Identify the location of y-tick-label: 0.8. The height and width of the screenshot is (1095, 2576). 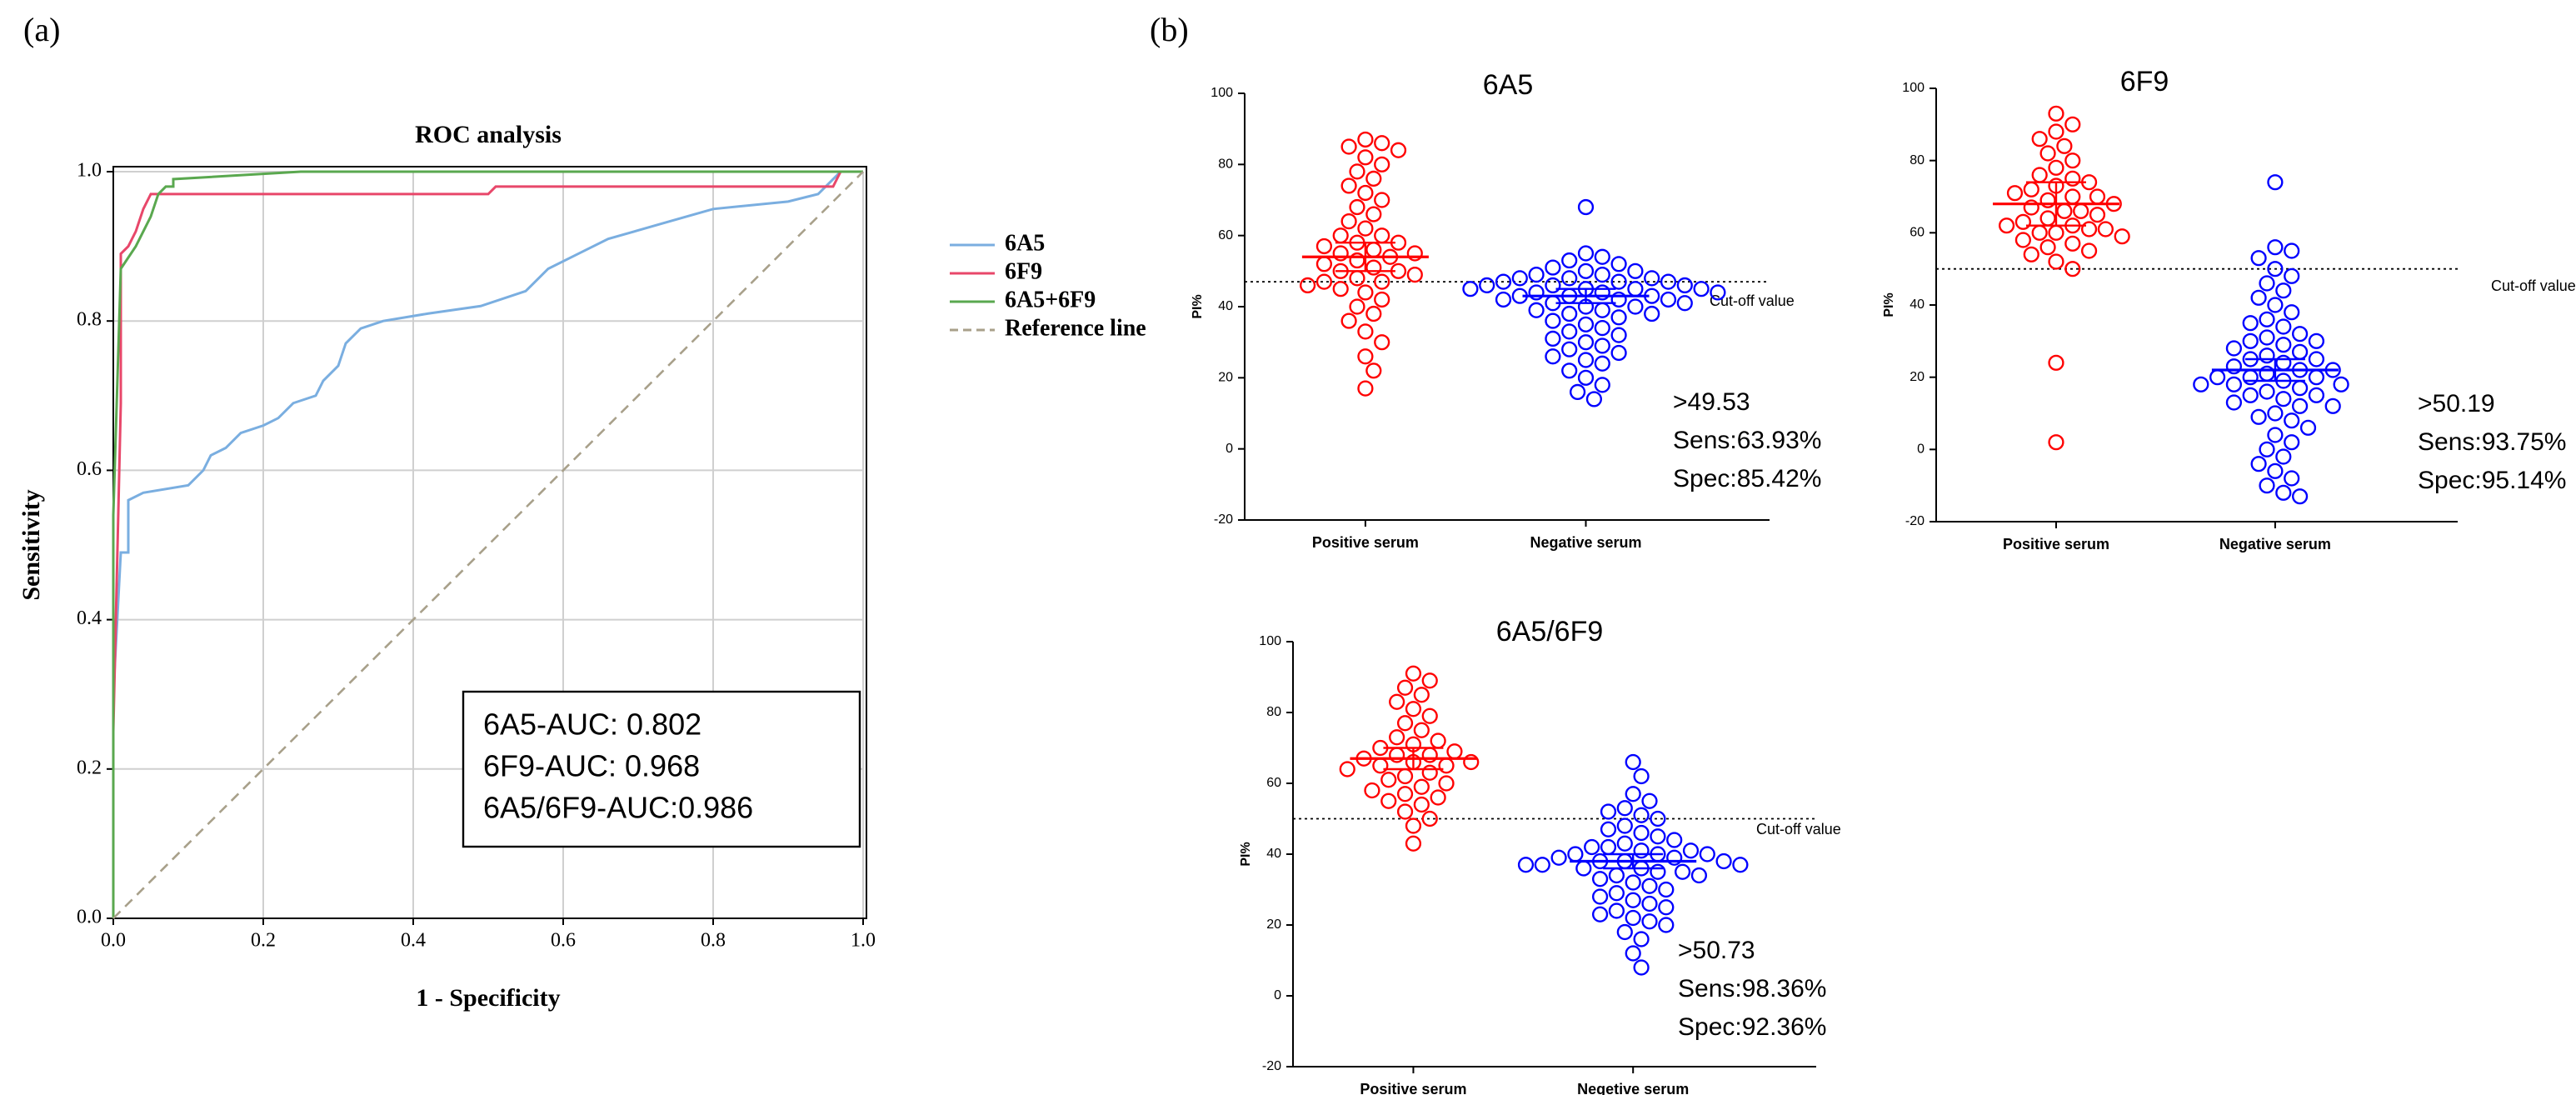
(89, 320).